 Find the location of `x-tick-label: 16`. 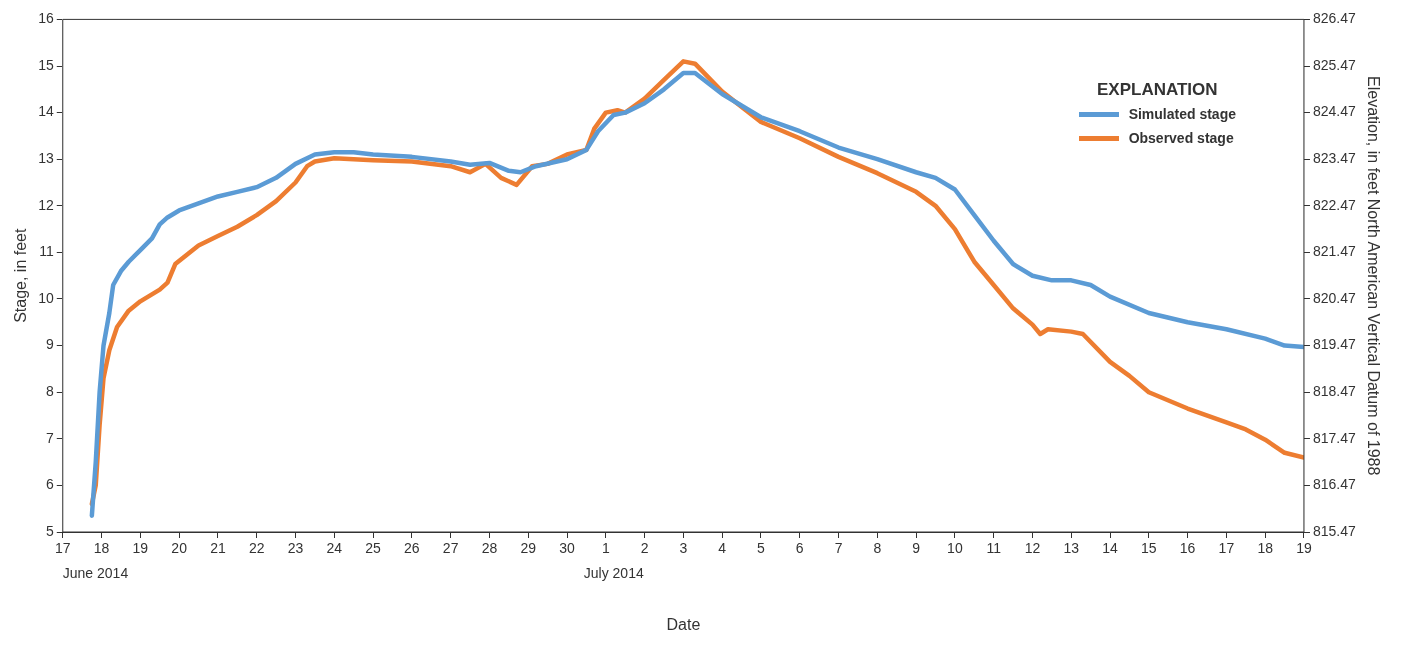

x-tick-label: 16 is located at coordinates (1187, 548).